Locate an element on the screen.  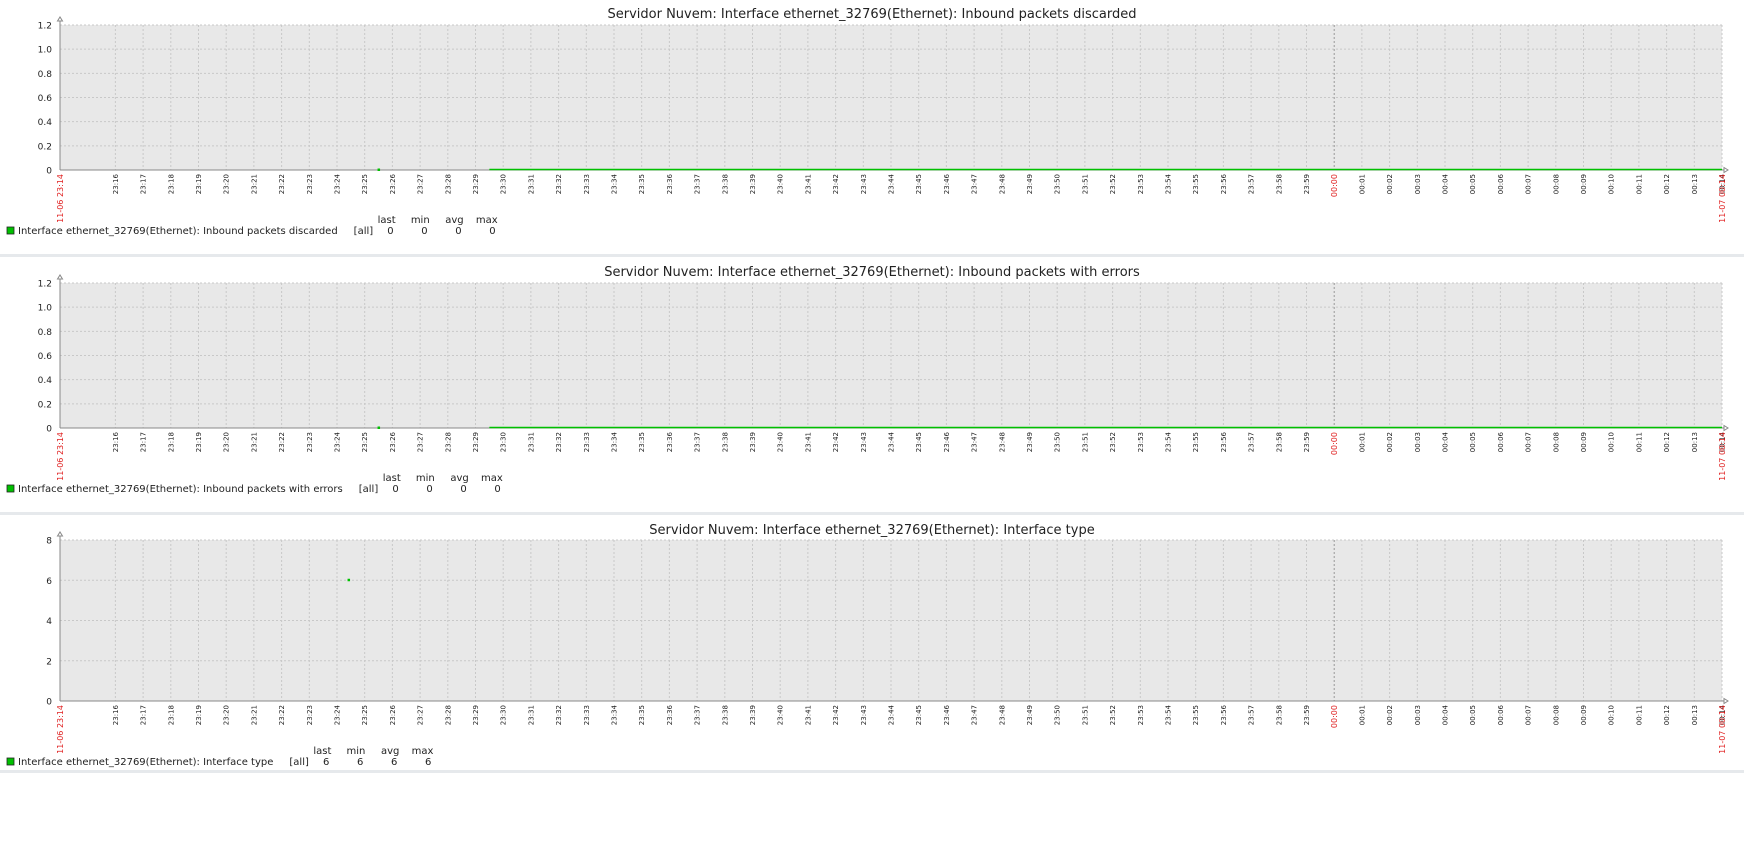
x-tick-label: 23:16 is located at coordinates (116, 714).